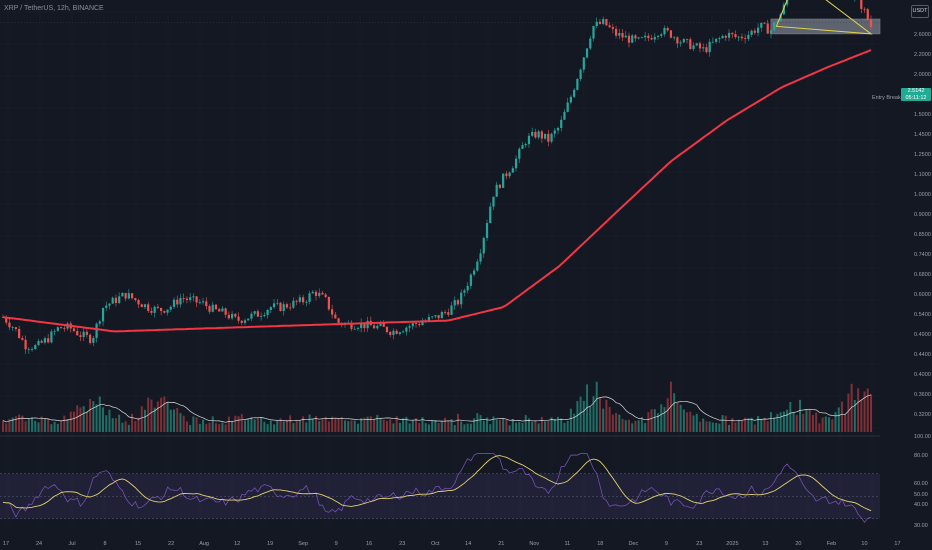  I want to click on time-tick-label: 2025, so click(732, 544).